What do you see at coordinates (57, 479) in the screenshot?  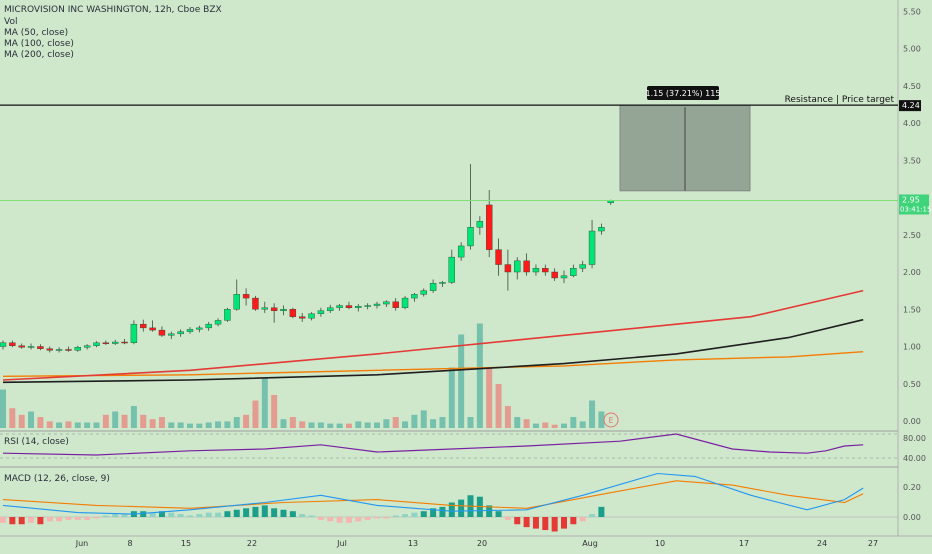 I see `macd-label: MACD (12, 26, close, 9)` at bounding box center [57, 479].